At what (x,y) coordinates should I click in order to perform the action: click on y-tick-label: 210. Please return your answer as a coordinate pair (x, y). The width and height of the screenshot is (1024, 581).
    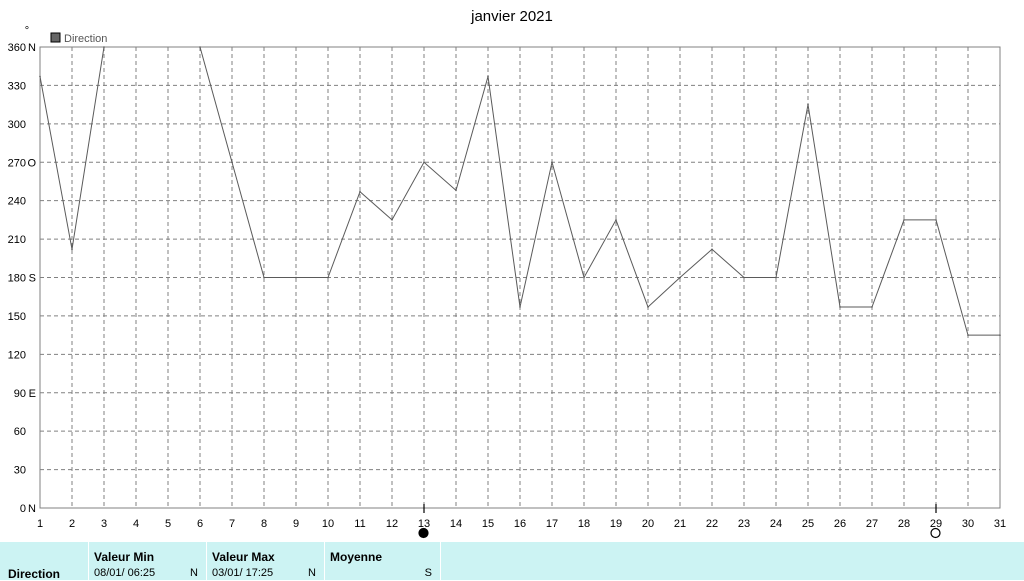
    Looking at the image, I should click on (17, 240).